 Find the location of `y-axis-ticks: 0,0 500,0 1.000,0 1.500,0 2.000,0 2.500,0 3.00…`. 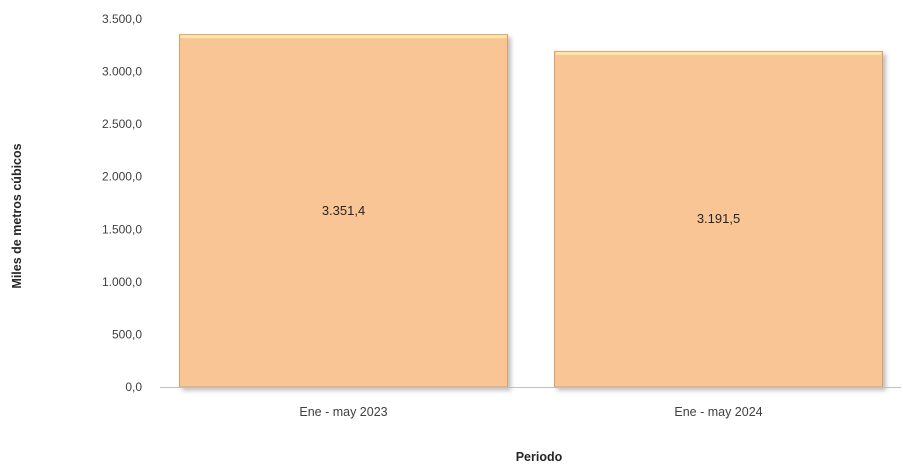

y-axis-ticks: 0,0 500,0 1.000,0 1.500,0 2.000,0 2.500,0 3.00… is located at coordinates (122, 203).